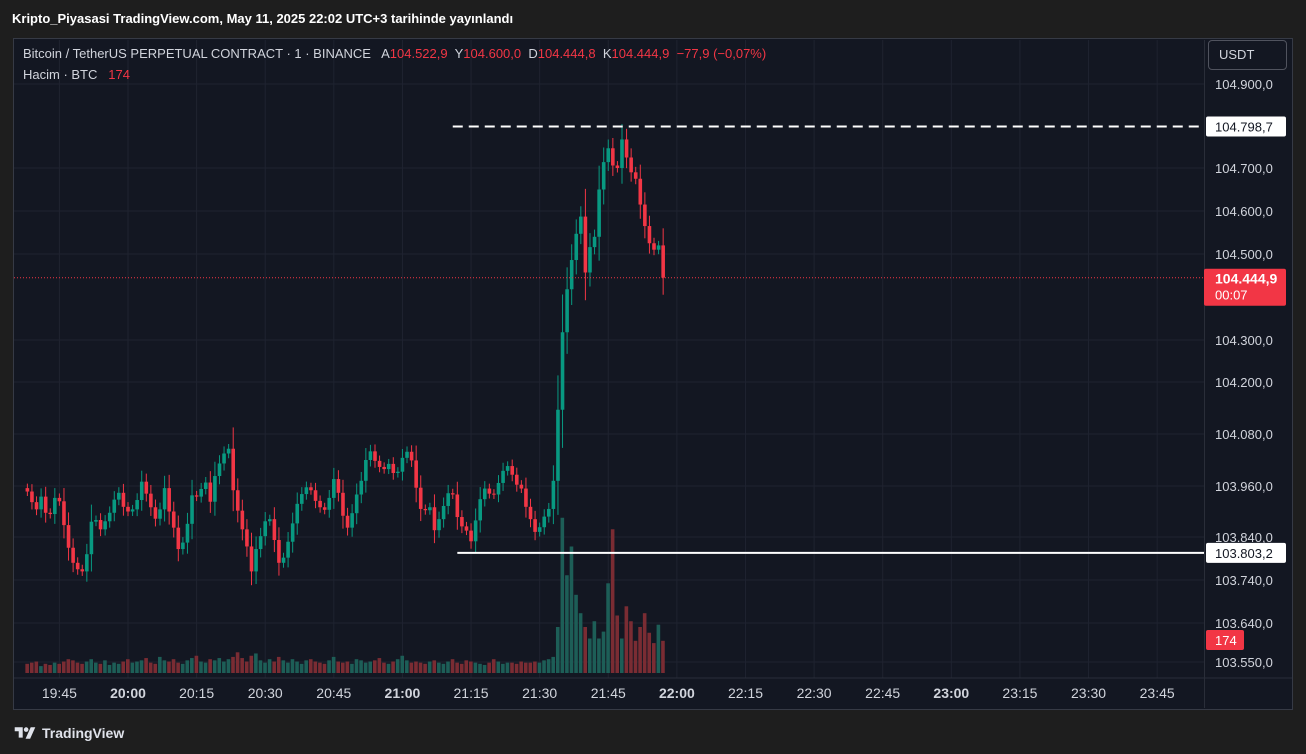  What do you see at coordinates (60, 74) in the screenshot?
I see `volume-label: Hacim · BTC` at bounding box center [60, 74].